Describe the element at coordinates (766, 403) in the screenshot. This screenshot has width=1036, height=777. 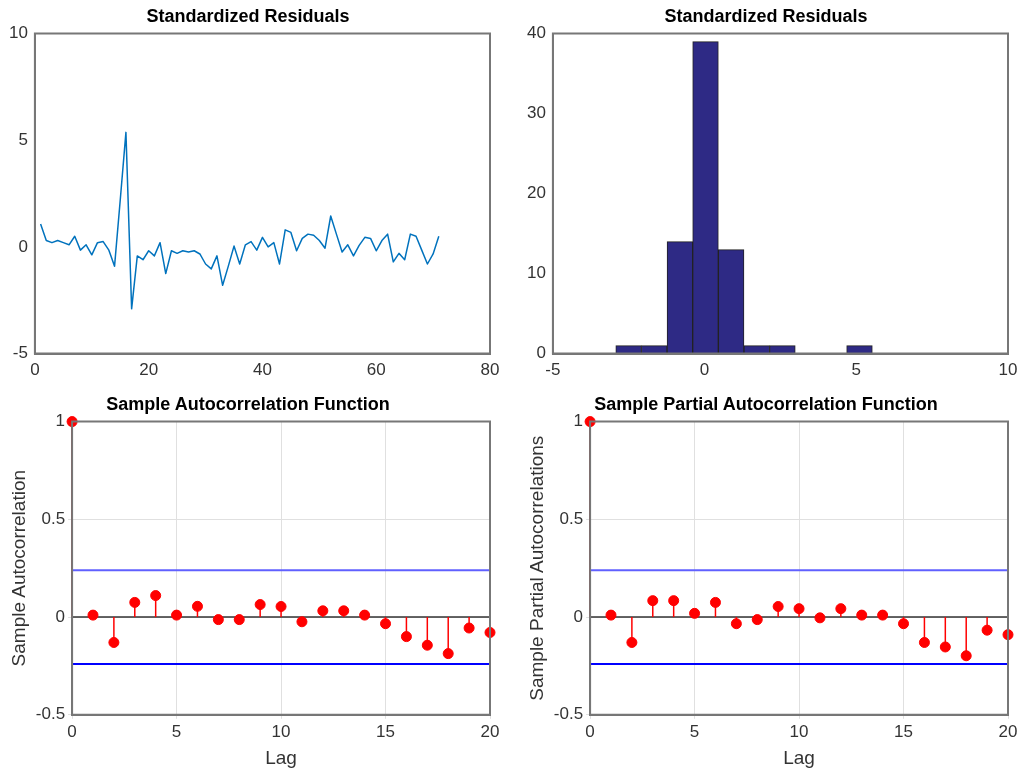
I see `chart-title: Sample Partial Autocorrelation Function` at that location.